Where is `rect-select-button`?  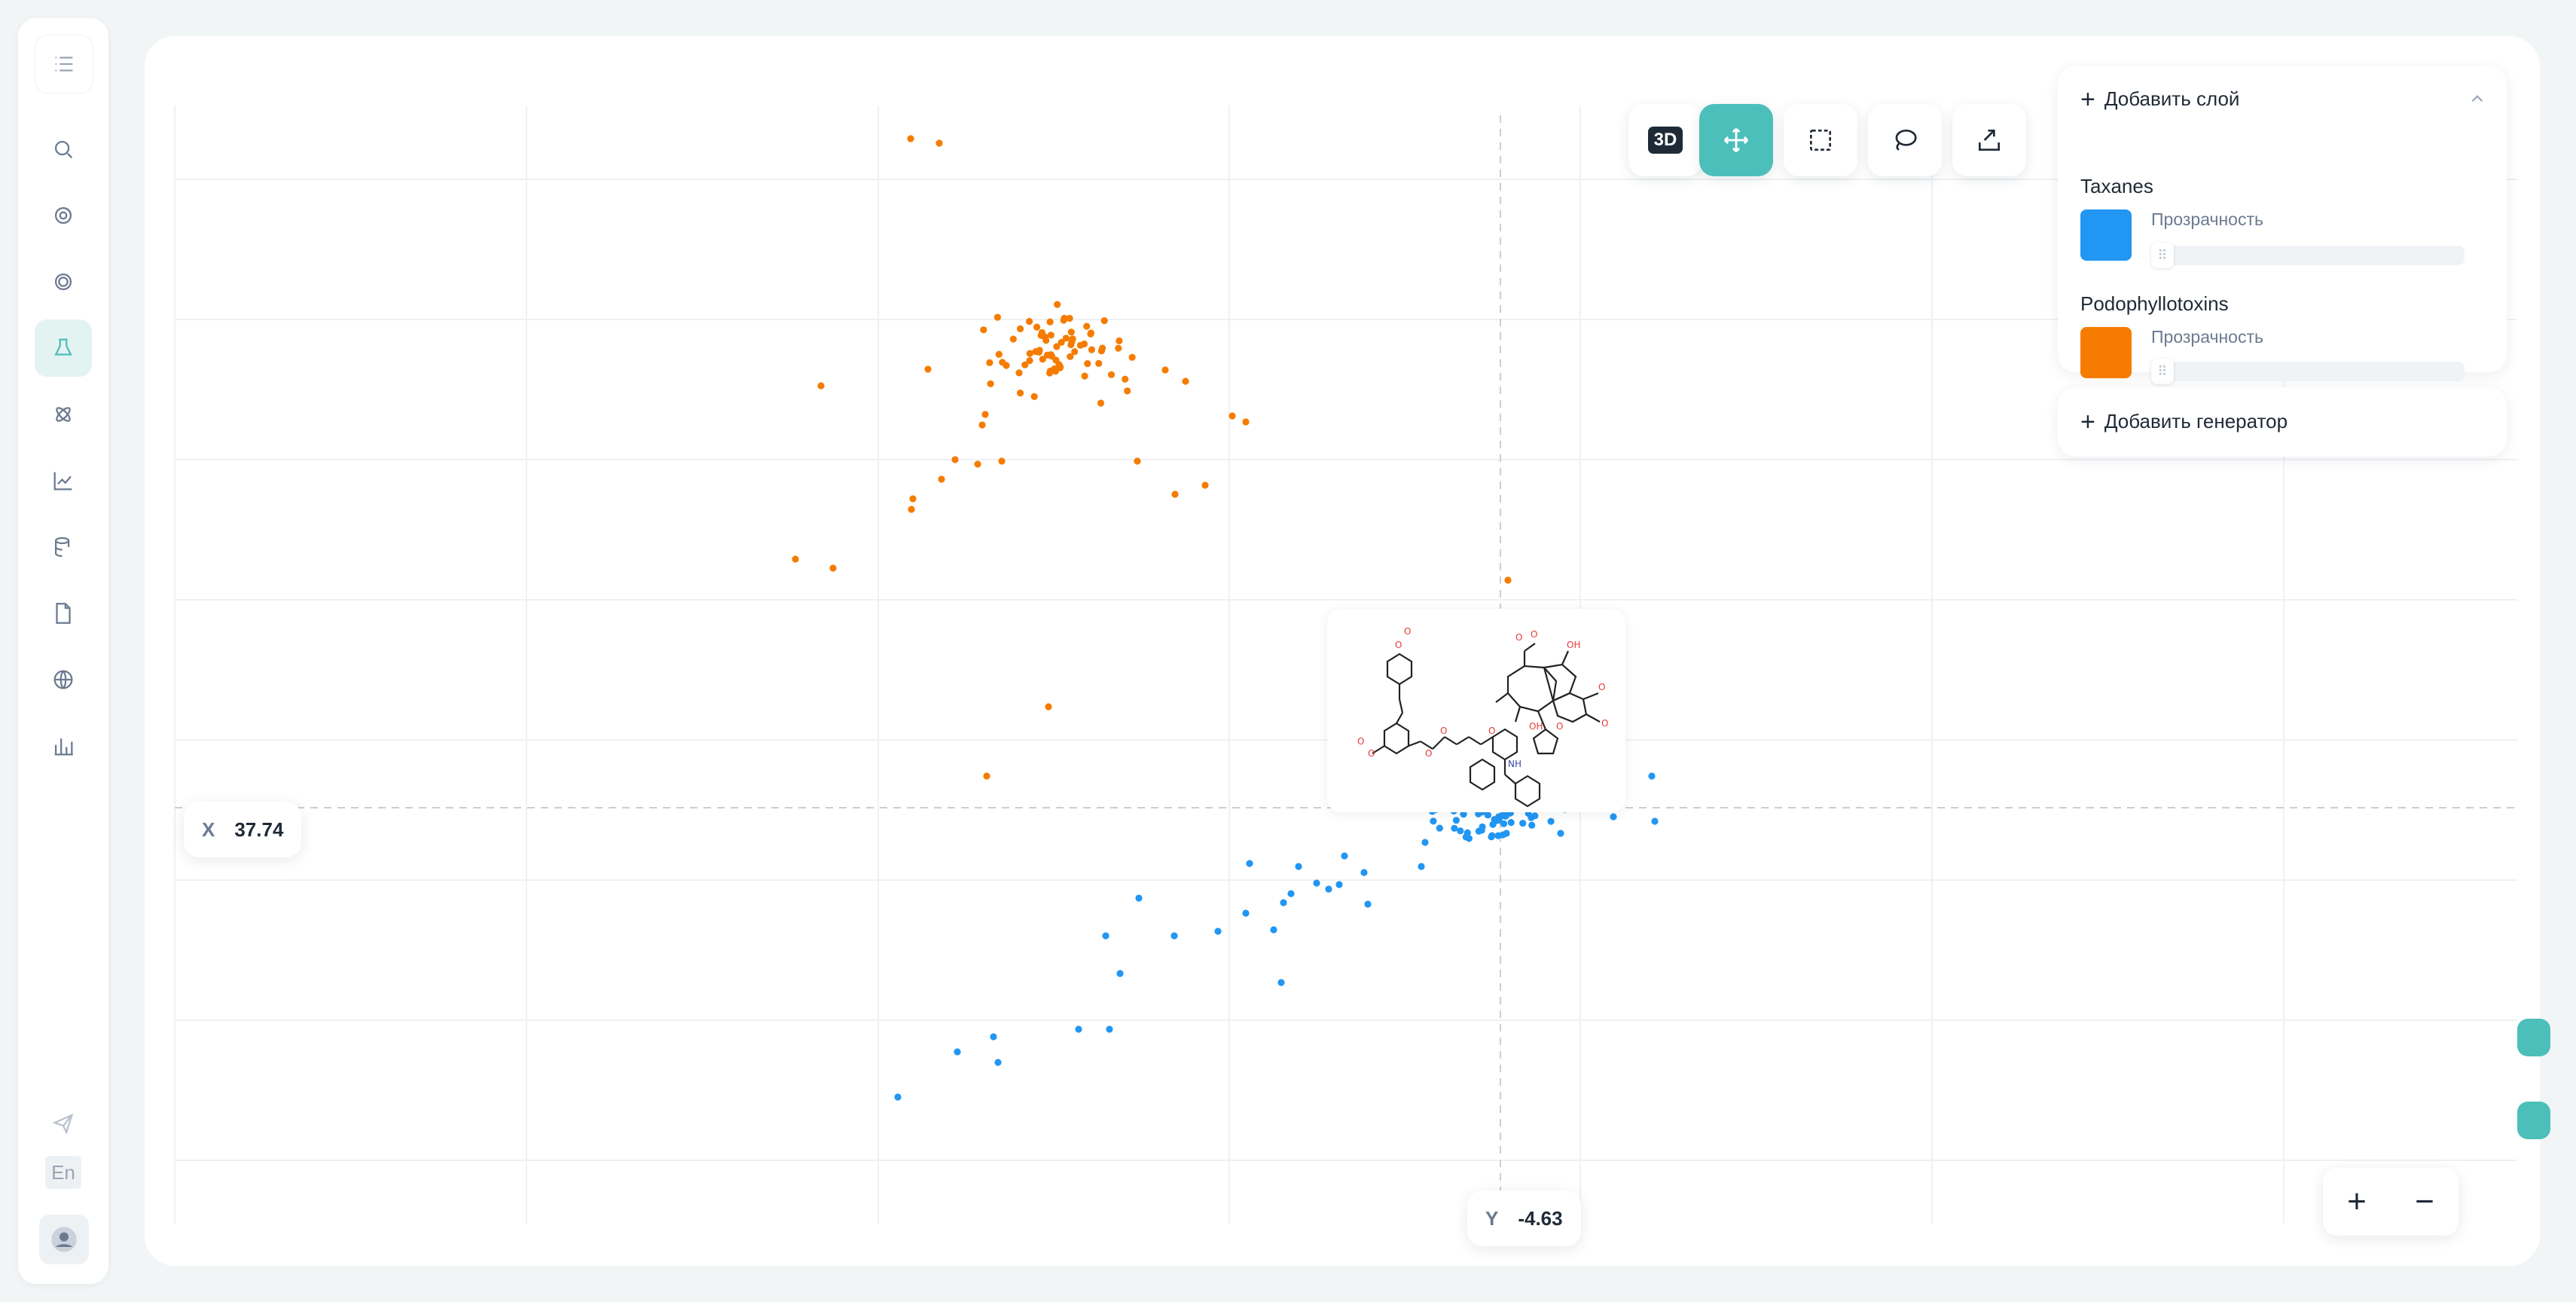 rect-select-button is located at coordinates (1821, 140).